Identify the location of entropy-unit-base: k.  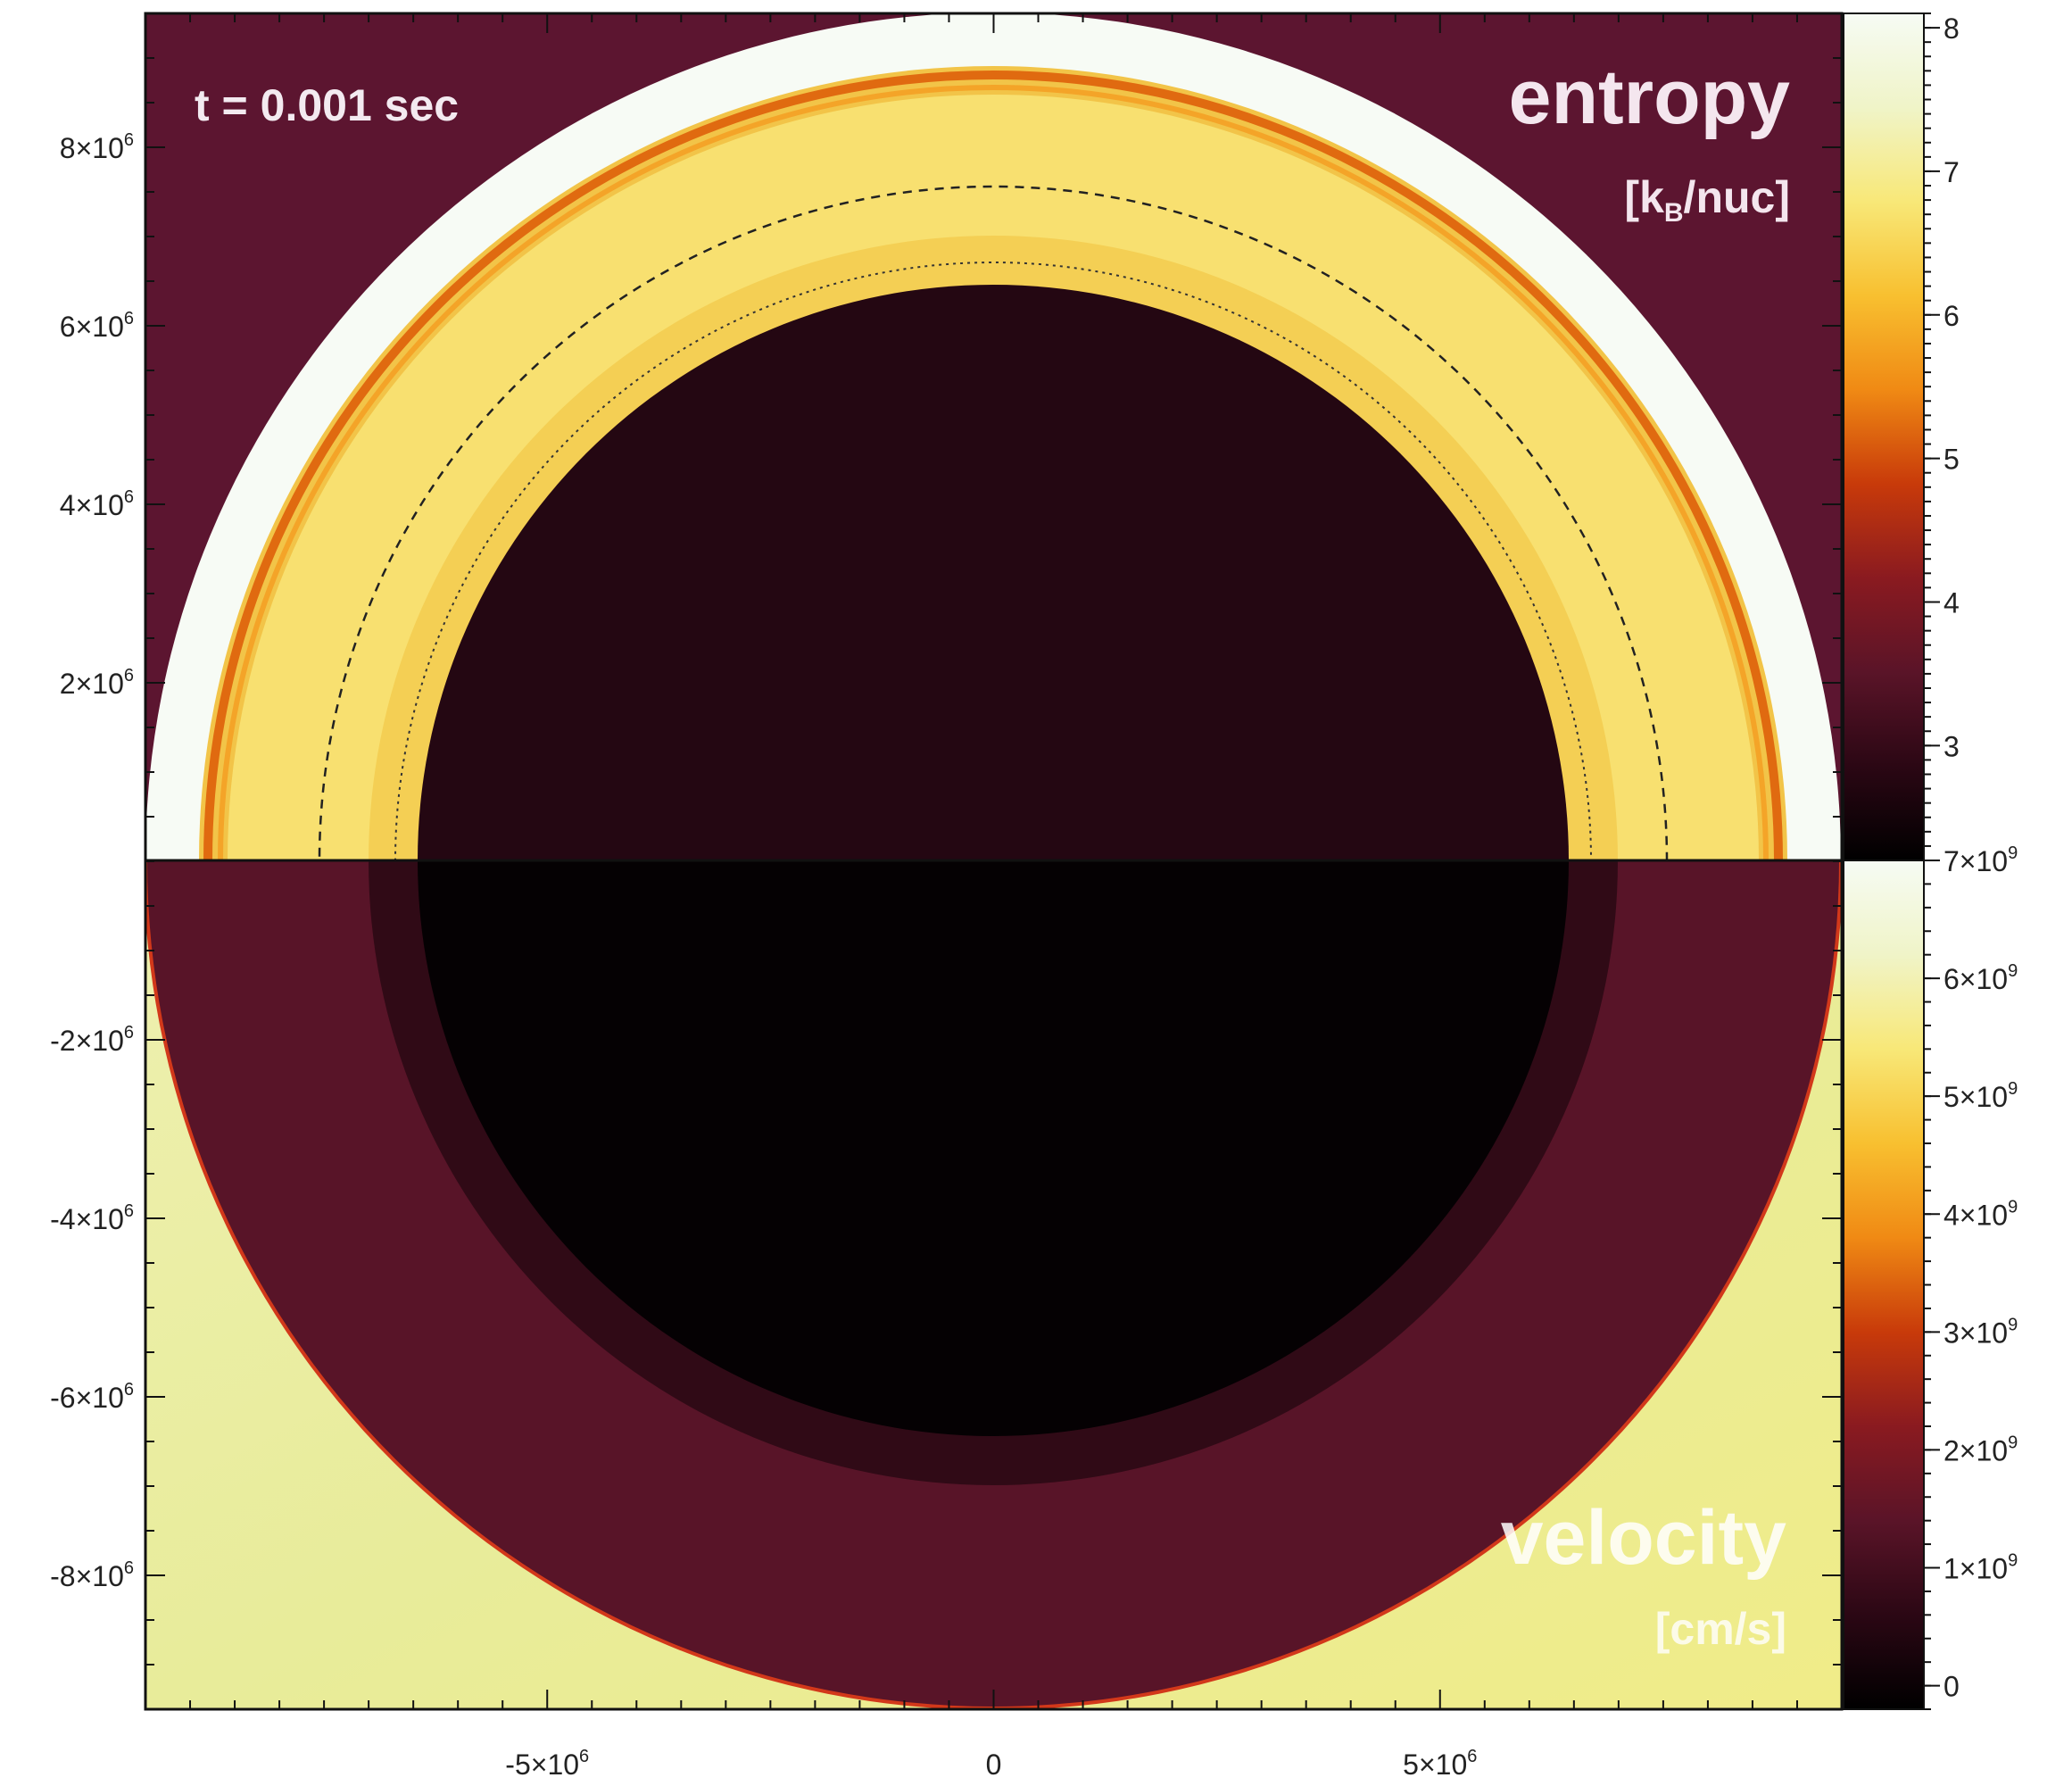
(1651, 197).